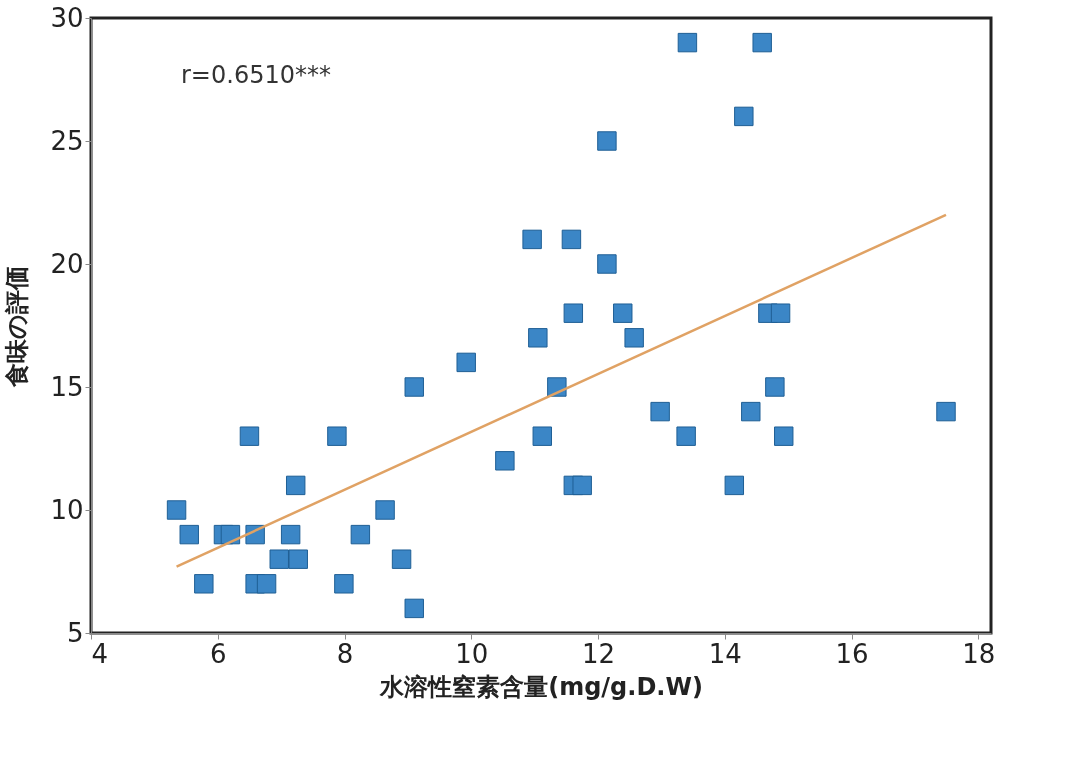  Describe the element at coordinates (218, 653) in the screenshot. I see `x-tick-label: 6` at that location.